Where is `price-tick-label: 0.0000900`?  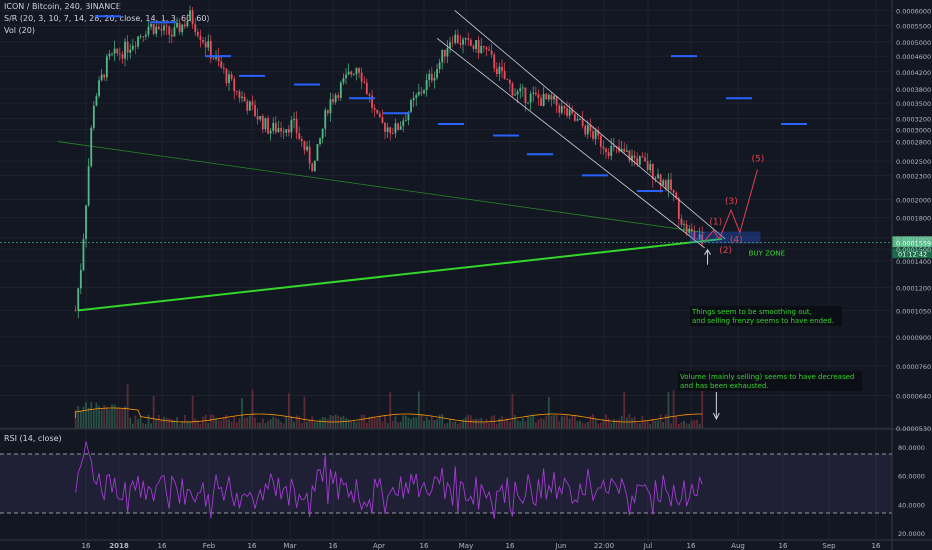 price-tick-label: 0.0000900 is located at coordinates (913, 338).